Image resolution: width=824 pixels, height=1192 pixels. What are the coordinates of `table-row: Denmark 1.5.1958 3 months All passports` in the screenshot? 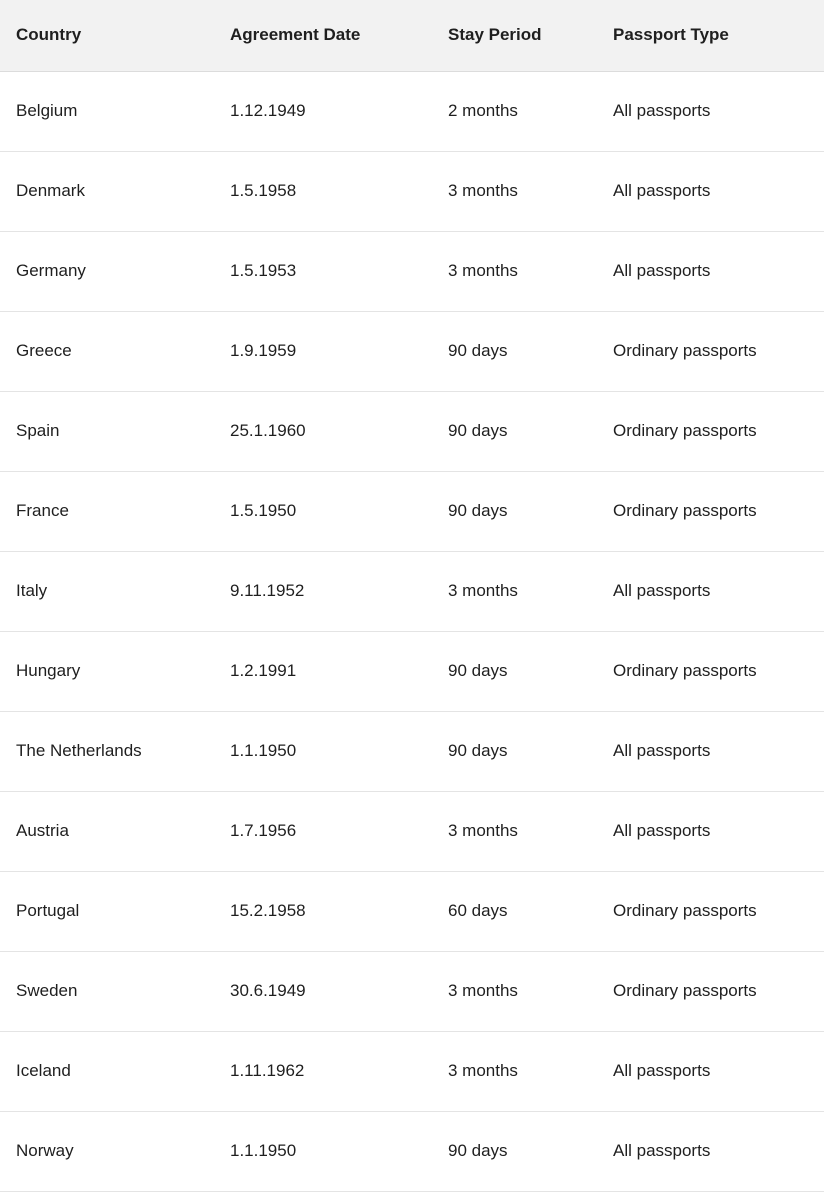 It's located at (412, 191).